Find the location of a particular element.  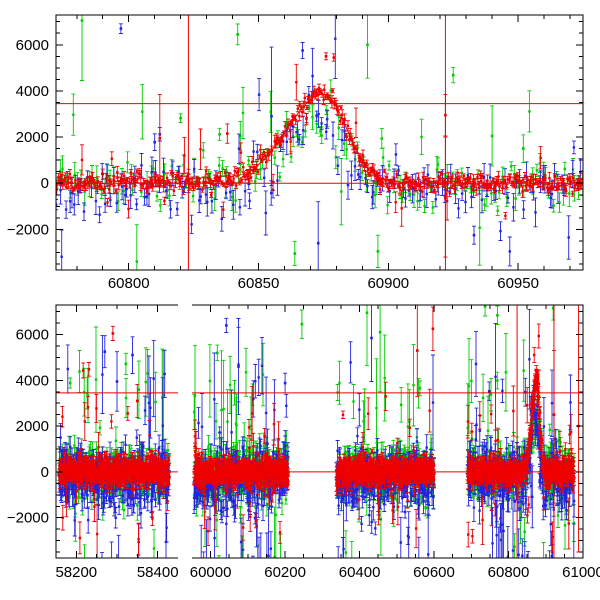

x-tick-label: 60950 is located at coordinates (518, 283).